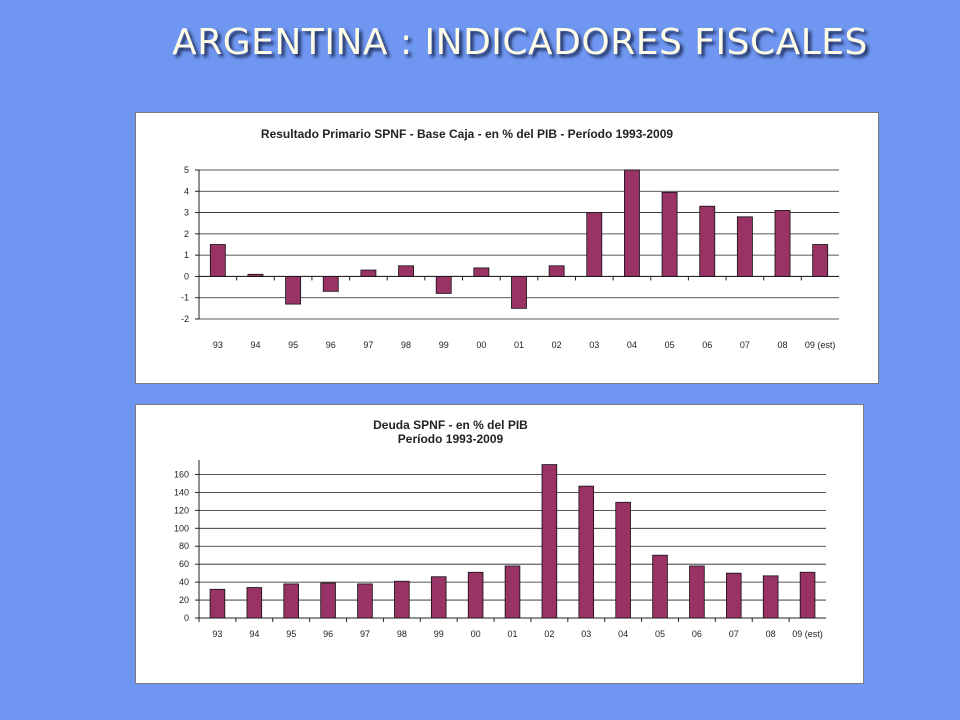 This screenshot has width=960, height=720. Describe the element at coordinates (623, 634) in the screenshot. I see `debt-x-tick-label: 04` at that location.